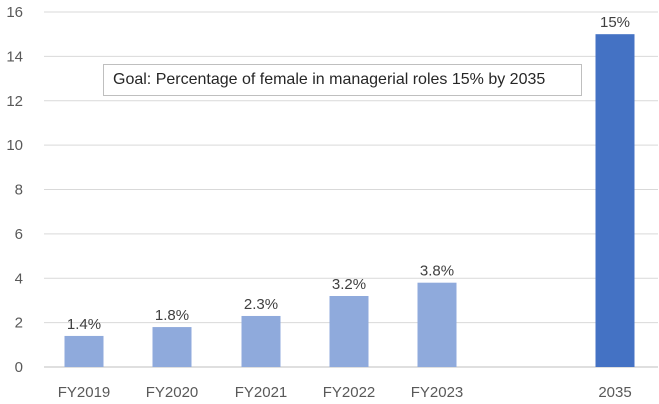  I want to click on x-axis-ticks: FY2019 FY2020 FY2021 FY2022 FY2023 2035, so click(345, 392).